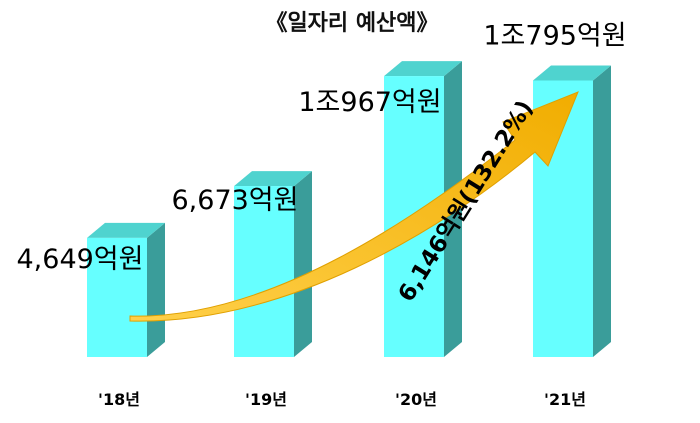 This screenshot has height=423, width=700. I want to click on value-label: 4,649억원, so click(80, 259).